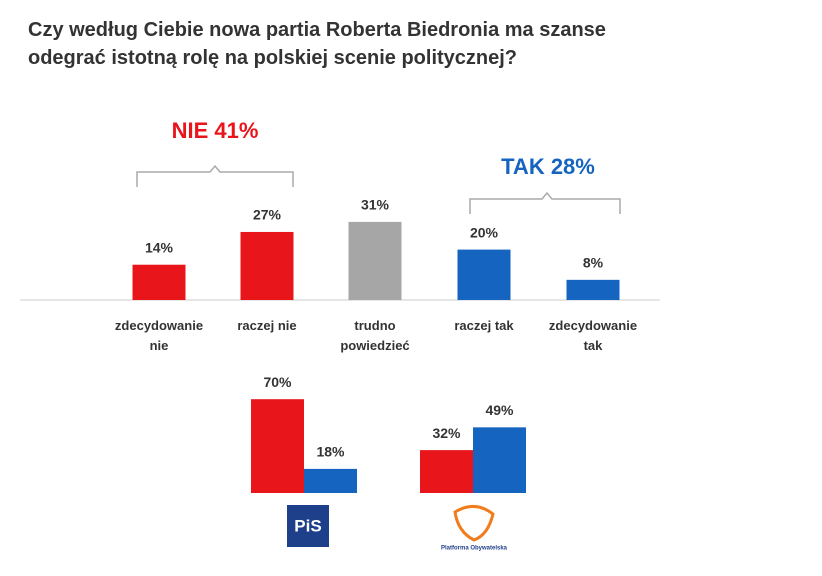 This screenshot has width=822, height=576. I want to click on value-label: 8%, so click(593, 263).